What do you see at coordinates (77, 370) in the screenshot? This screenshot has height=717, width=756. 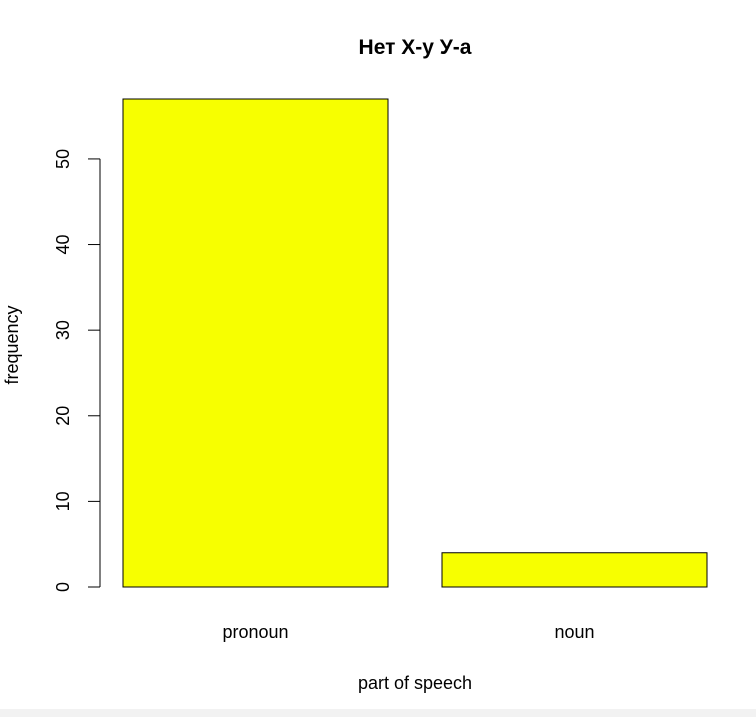 I see `y-axis: 0 10 20 30 40 50` at bounding box center [77, 370].